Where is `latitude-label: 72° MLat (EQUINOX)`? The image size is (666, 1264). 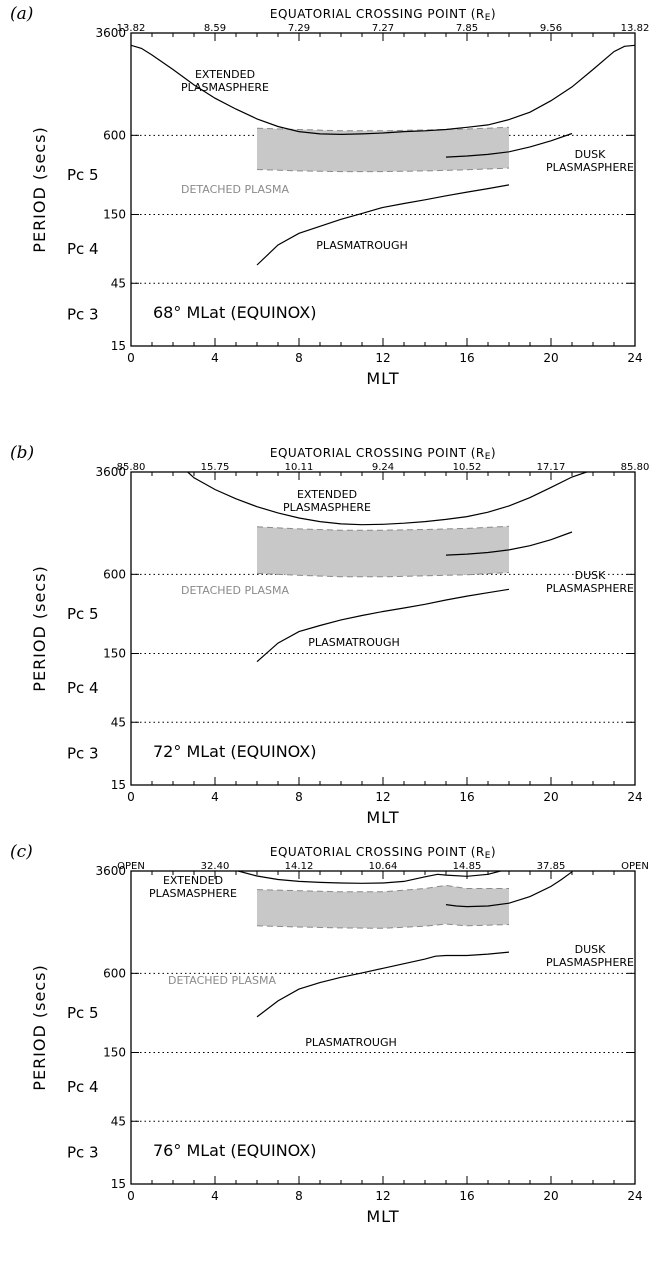
latitude-label: 72° MLat (EQUINOX) is located at coordinates (234, 751).